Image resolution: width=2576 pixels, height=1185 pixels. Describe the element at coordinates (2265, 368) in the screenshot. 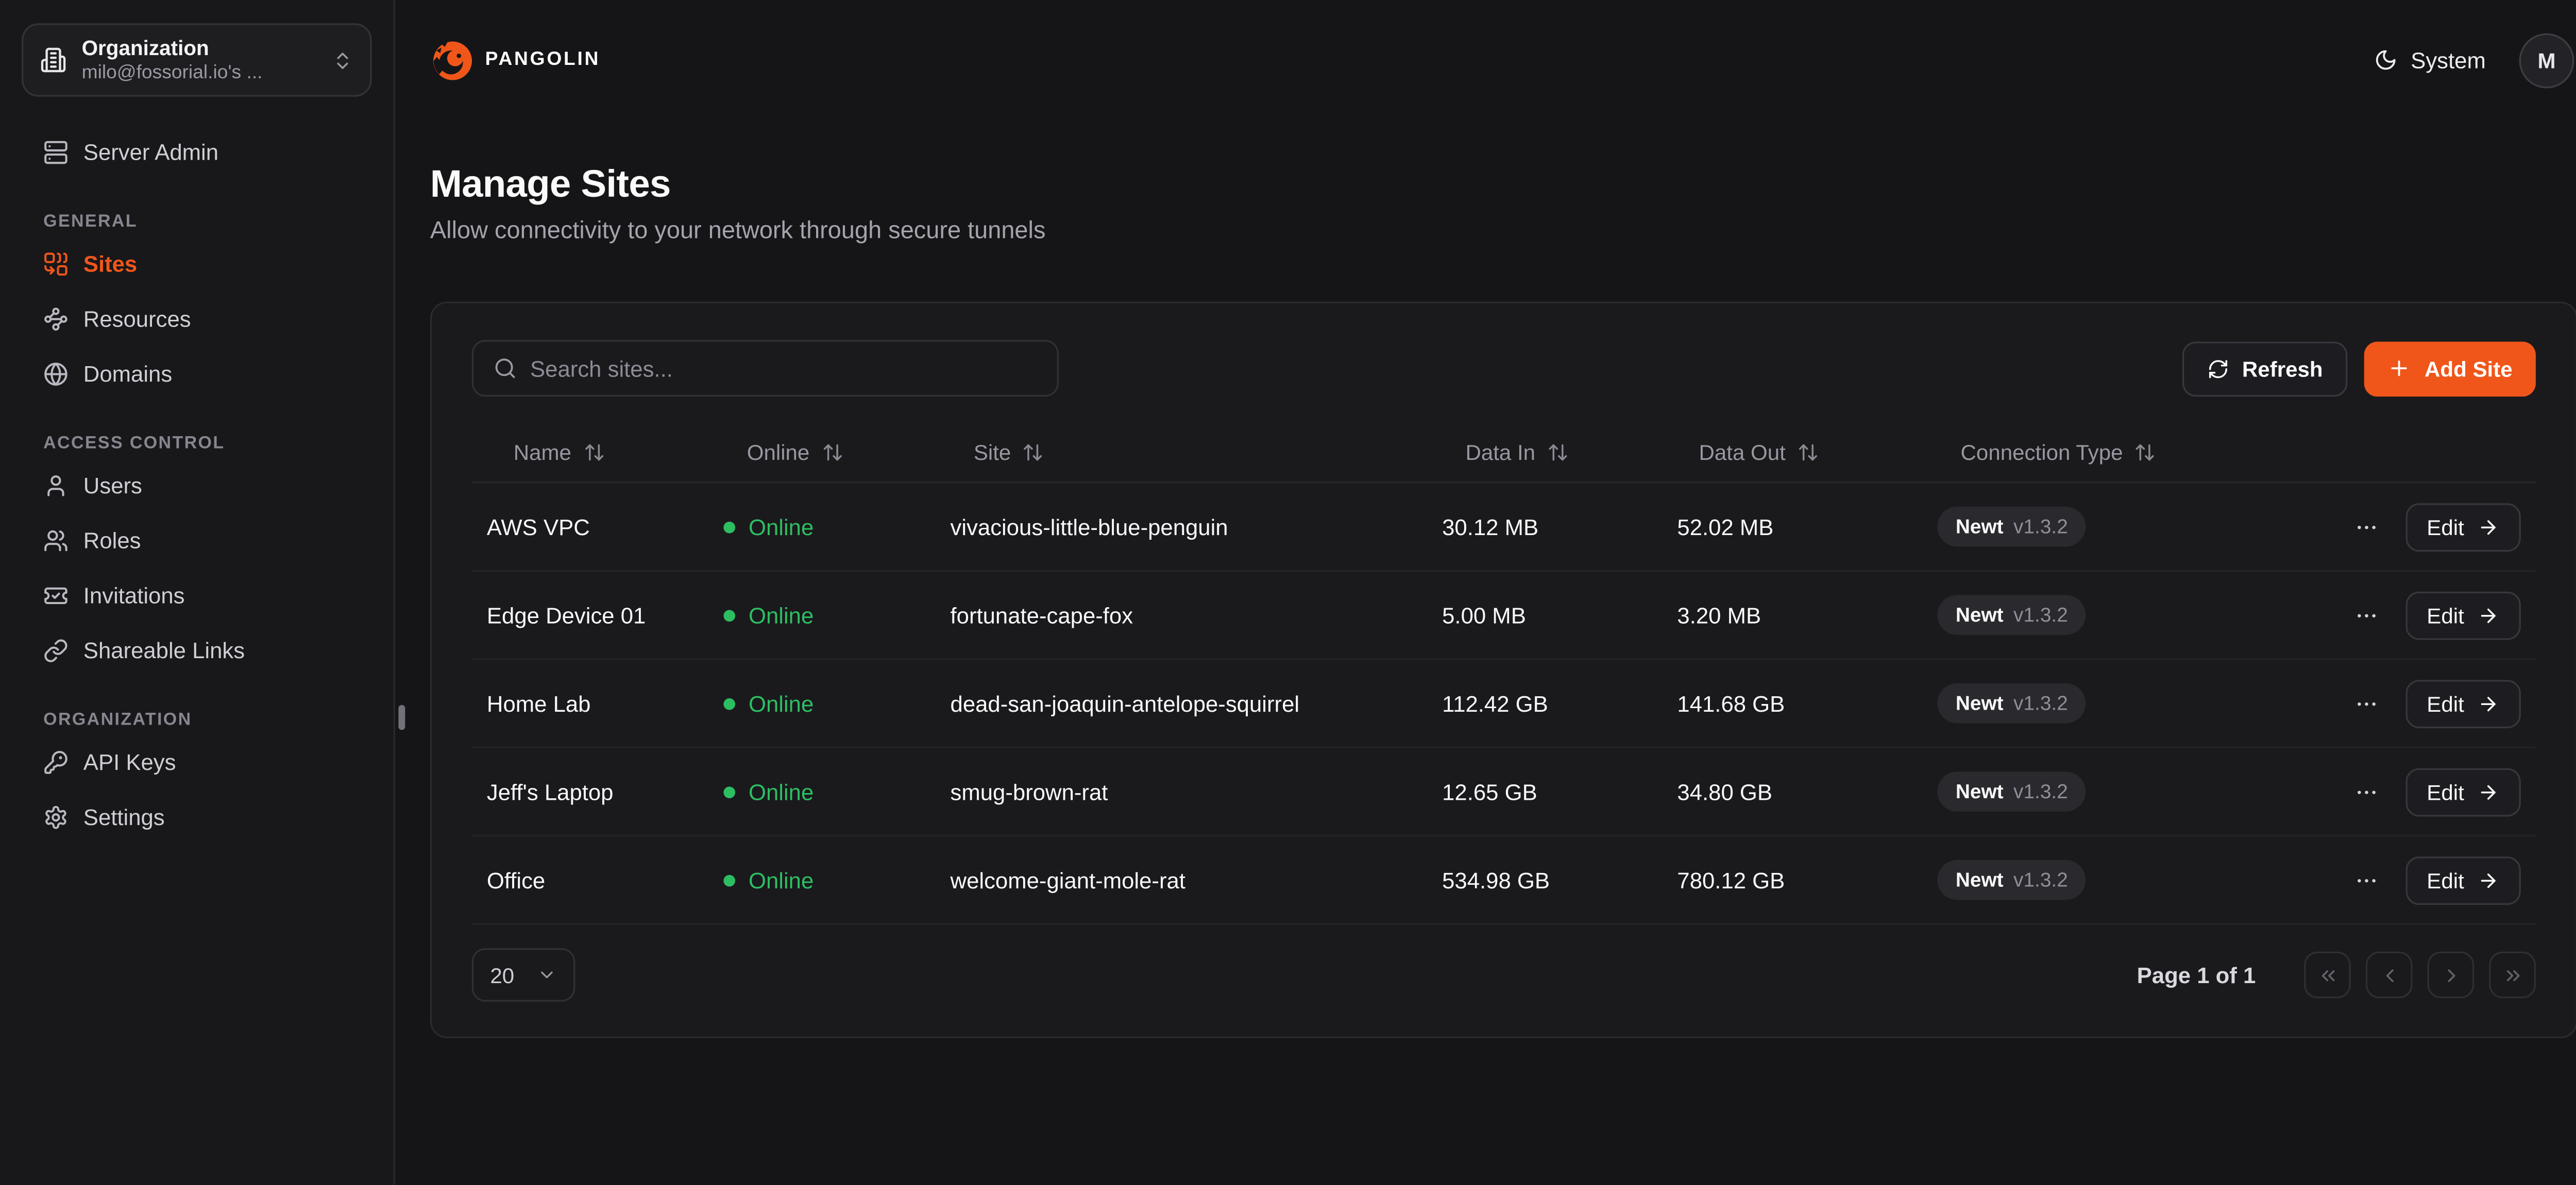

I see `refresh-button: Refresh` at that location.